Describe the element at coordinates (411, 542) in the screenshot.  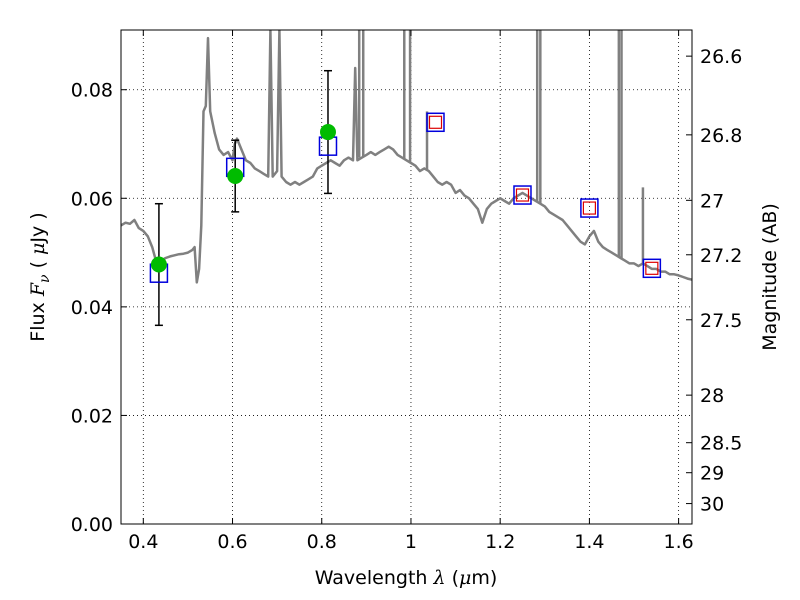
I see `x-tick-label: 1` at that location.